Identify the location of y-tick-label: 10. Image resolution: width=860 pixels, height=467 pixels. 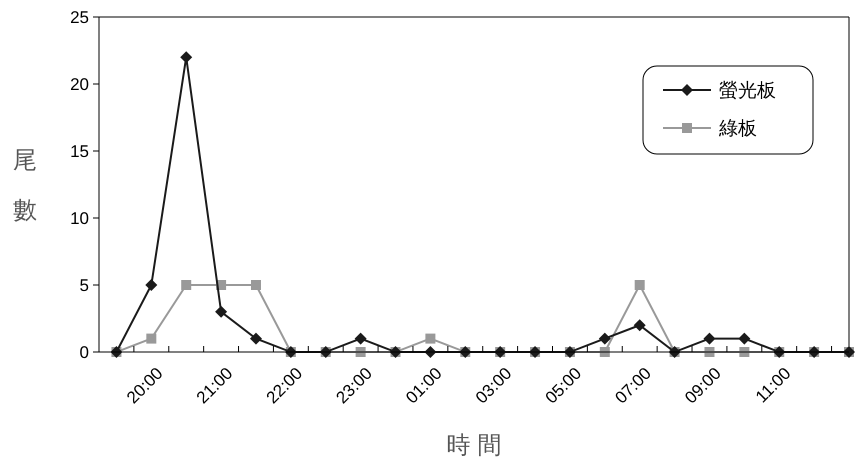
(79, 218).